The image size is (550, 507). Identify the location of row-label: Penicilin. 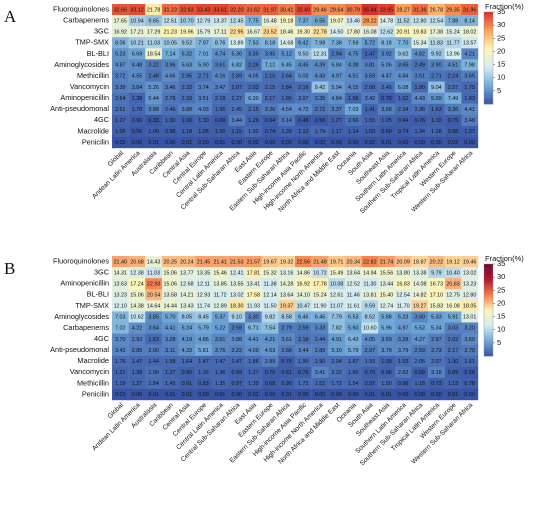
(95, 393).